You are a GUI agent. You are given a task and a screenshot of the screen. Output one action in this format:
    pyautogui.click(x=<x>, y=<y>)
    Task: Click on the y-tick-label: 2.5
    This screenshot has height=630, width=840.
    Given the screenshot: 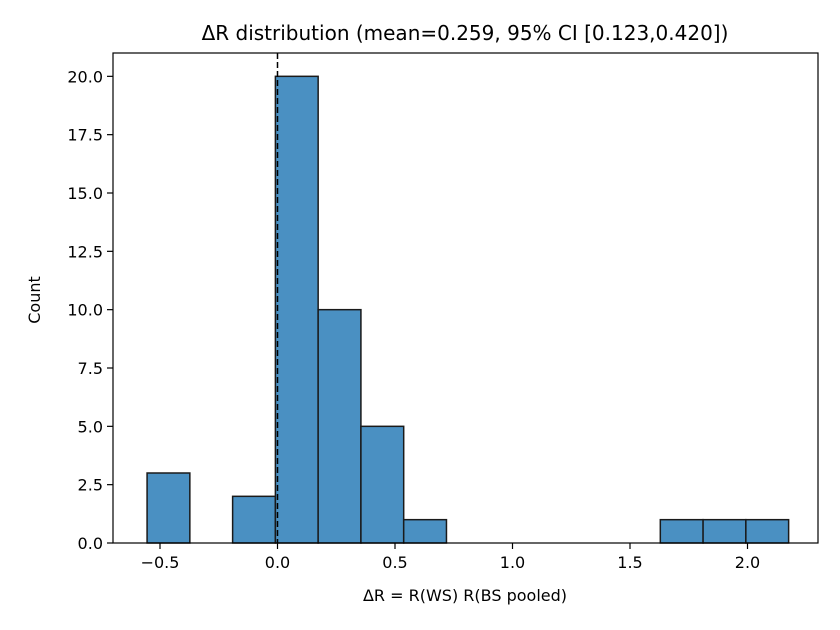 What is the action you would take?
    pyautogui.click(x=90, y=485)
    